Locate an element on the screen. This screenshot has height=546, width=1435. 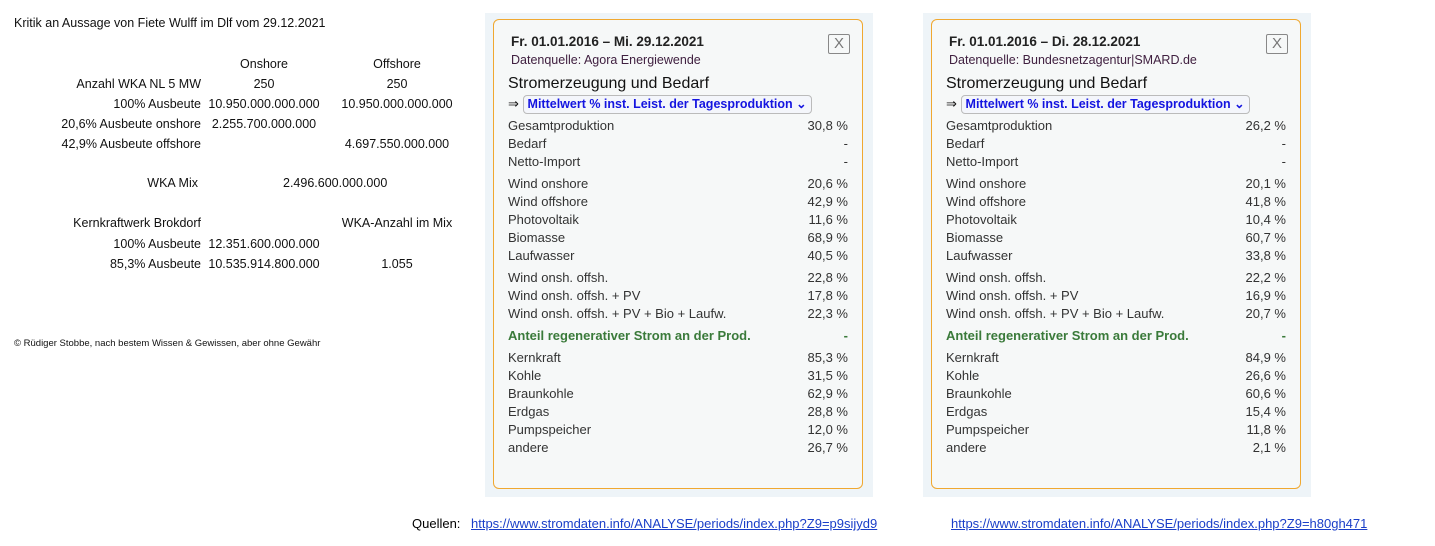
stat-label: Anteil regenerativer Strom an der Prod. is located at coordinates (629, 335).